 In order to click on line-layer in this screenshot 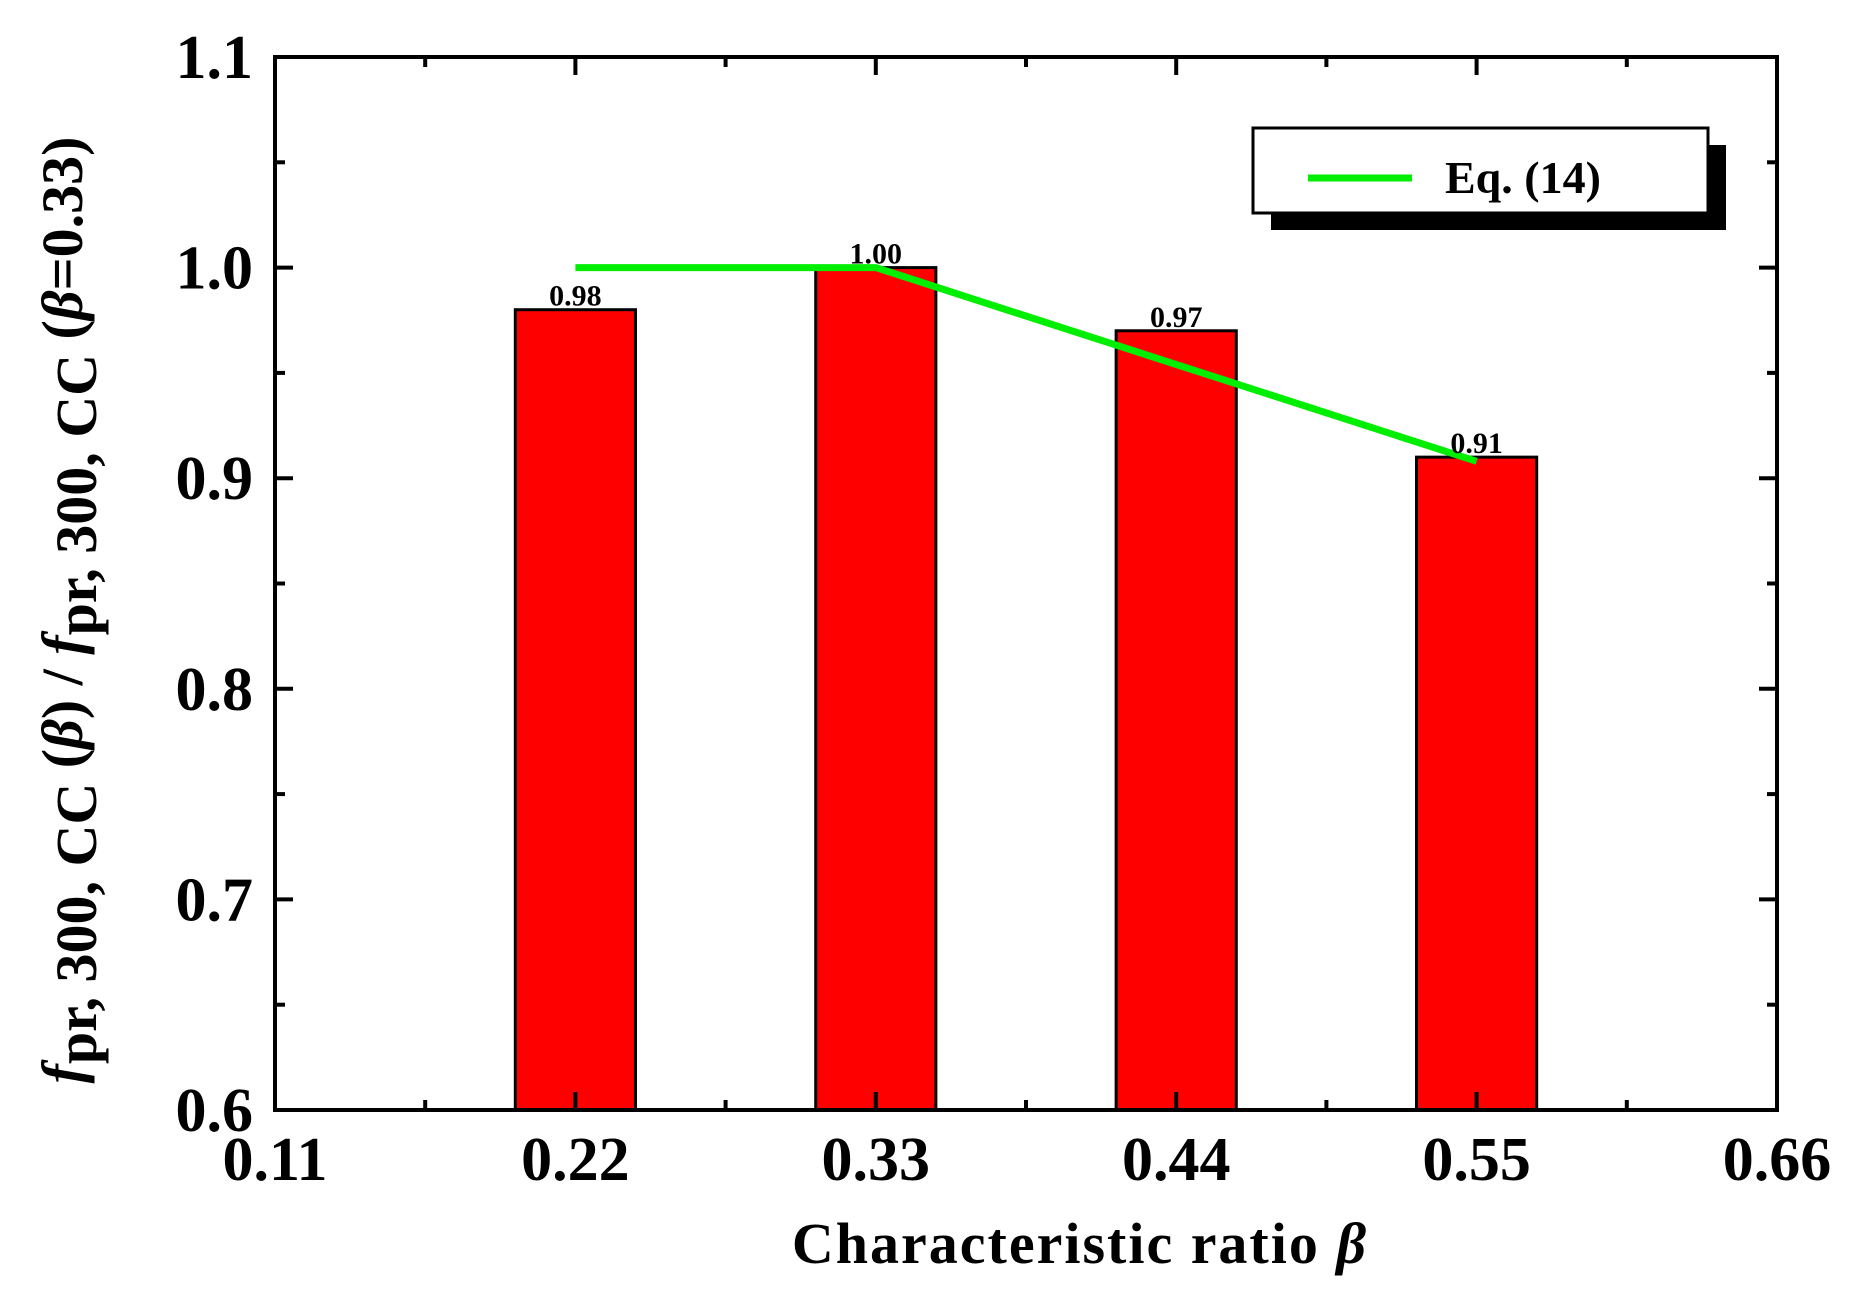, I will do `click(1026, 364)`.